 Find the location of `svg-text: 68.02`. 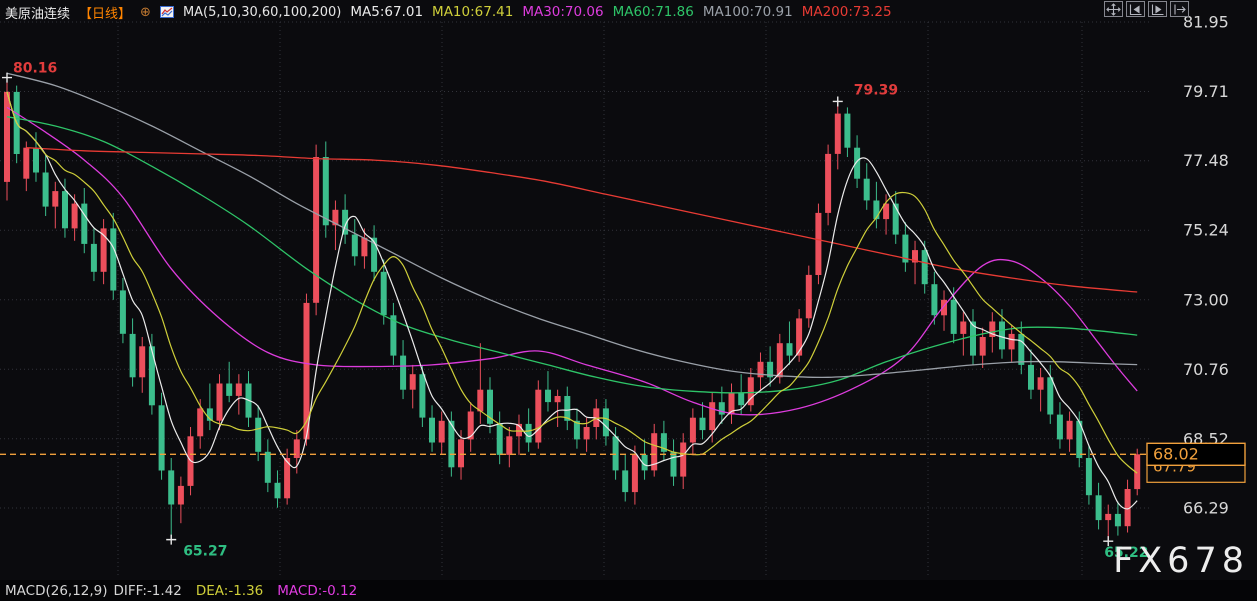

svg-text: 68.02 is located at coordinates (1176, 453).